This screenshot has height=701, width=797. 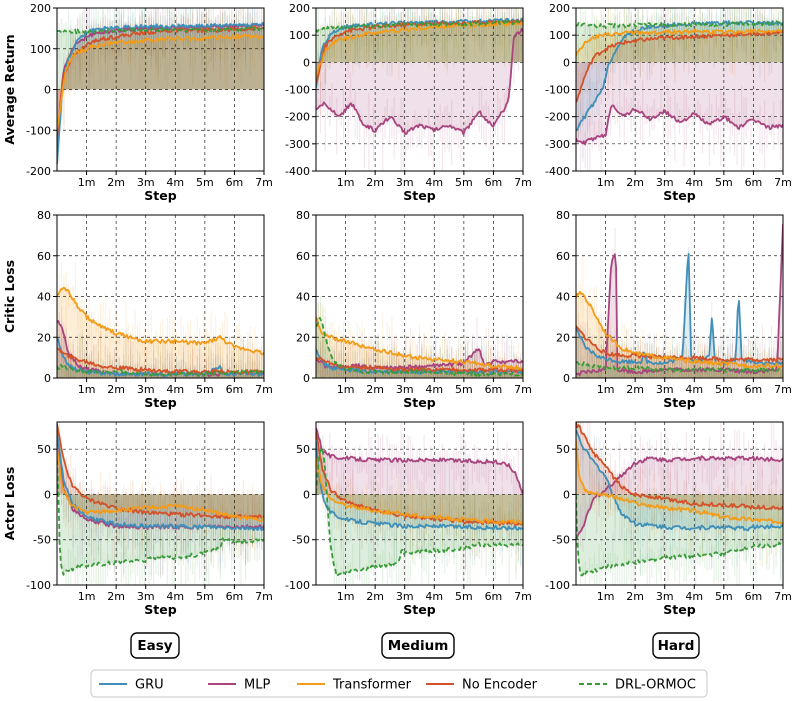 What do you see at coordinates (44, 449) in the screenshot?
I see `y-tick-label: 50` at bounding box center [44, 449].